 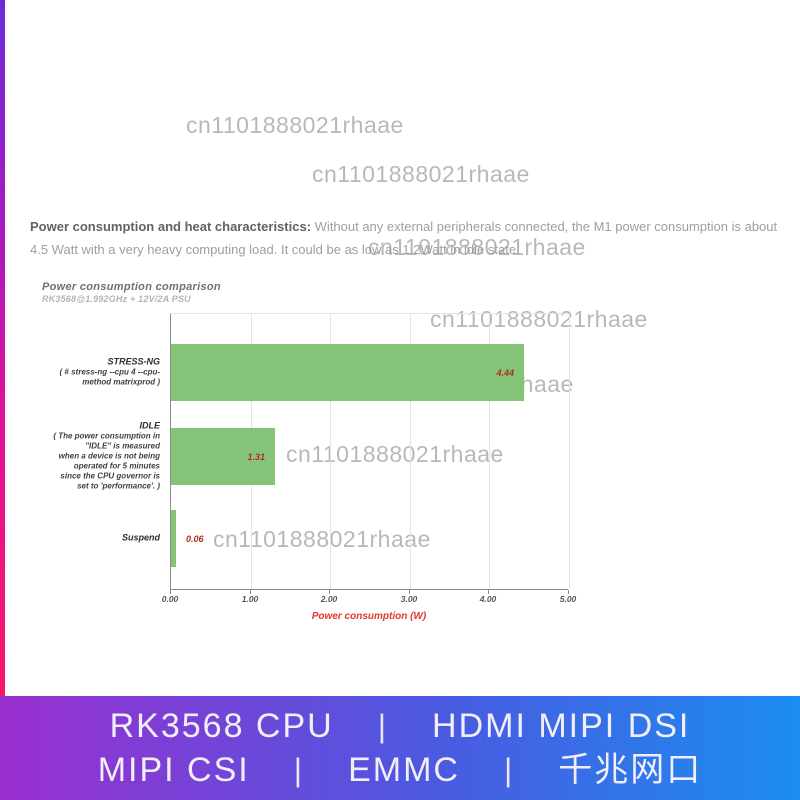 I want to click on bar-value-label: 1.31, so click(x=256, y=456).